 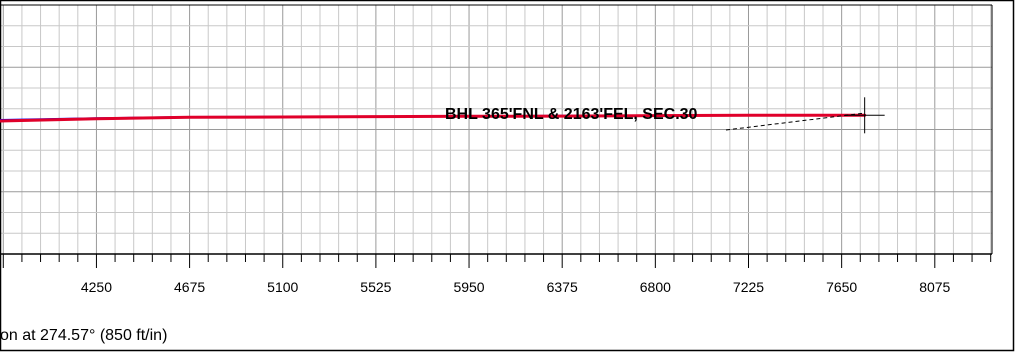 What do you see at coordinates (189, 287) in the screenshot?
I see `x-tick-label: 4675` at bounding box center [189, 287].